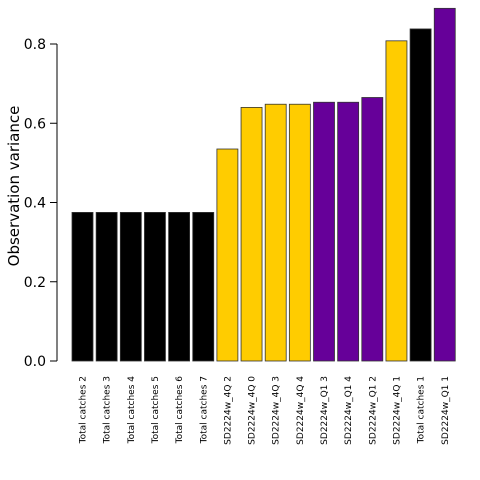  Describe the element at coordinates (228, 410) in the screenshot. I see `x-tick-label: SD2224w_4Q 2` at that location.